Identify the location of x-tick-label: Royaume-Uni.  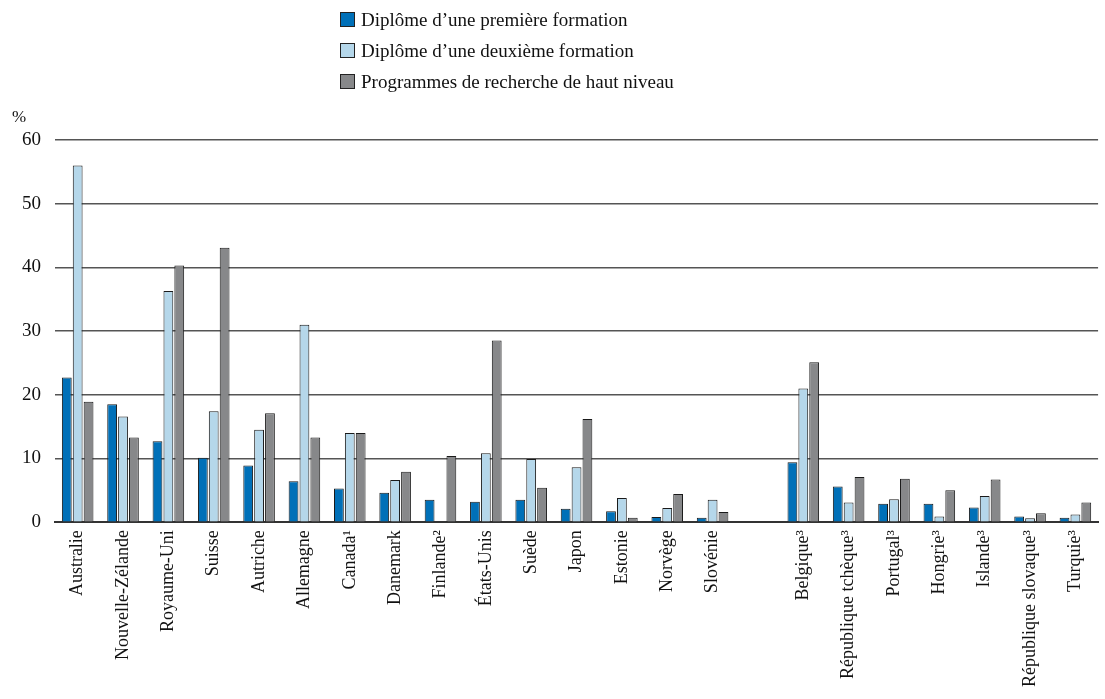
(167, 581).